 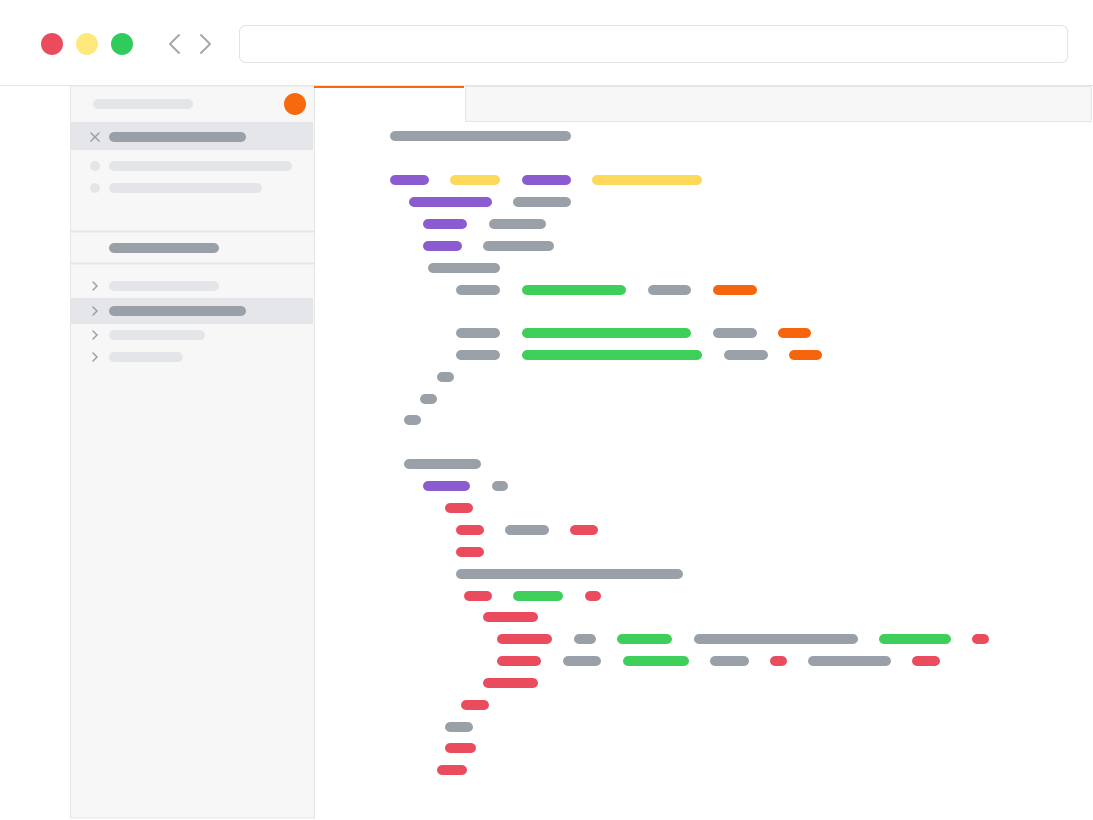 I want to click on minimize-button, so click(x=87, y=44).